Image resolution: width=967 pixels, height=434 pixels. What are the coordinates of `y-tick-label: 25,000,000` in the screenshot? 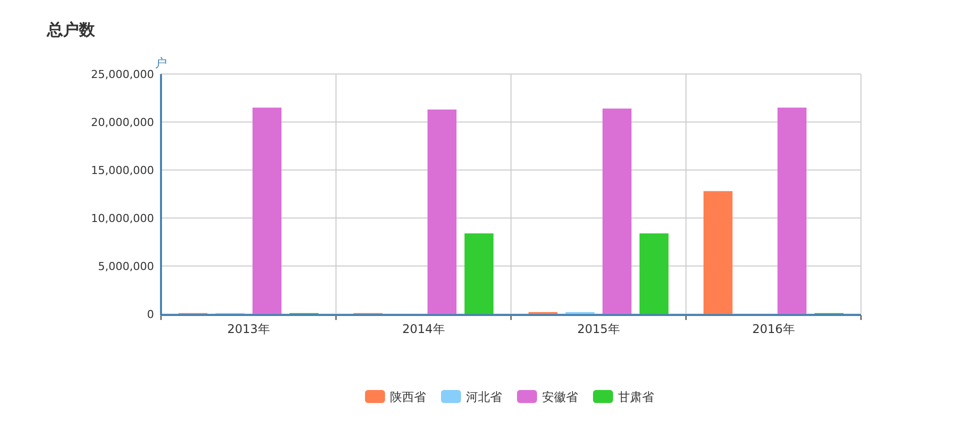 It's located at (122, 74).